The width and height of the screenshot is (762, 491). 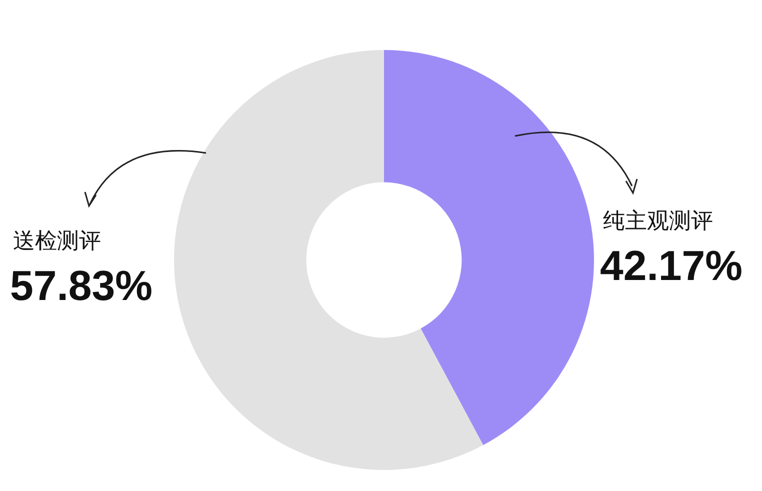 What do you see at coordinates (658, 221) in the screenshot?
I see `slice-label: 纯主观测评` at bounding box center [658, 221].